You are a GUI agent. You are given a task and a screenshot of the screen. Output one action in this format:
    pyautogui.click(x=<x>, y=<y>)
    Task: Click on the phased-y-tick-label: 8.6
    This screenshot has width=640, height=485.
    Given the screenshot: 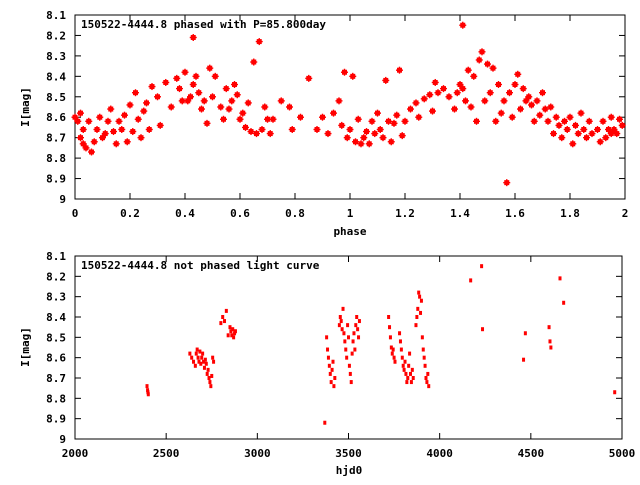 What is the action you would take?
    pyautogui.click(x=56, y=117)
    